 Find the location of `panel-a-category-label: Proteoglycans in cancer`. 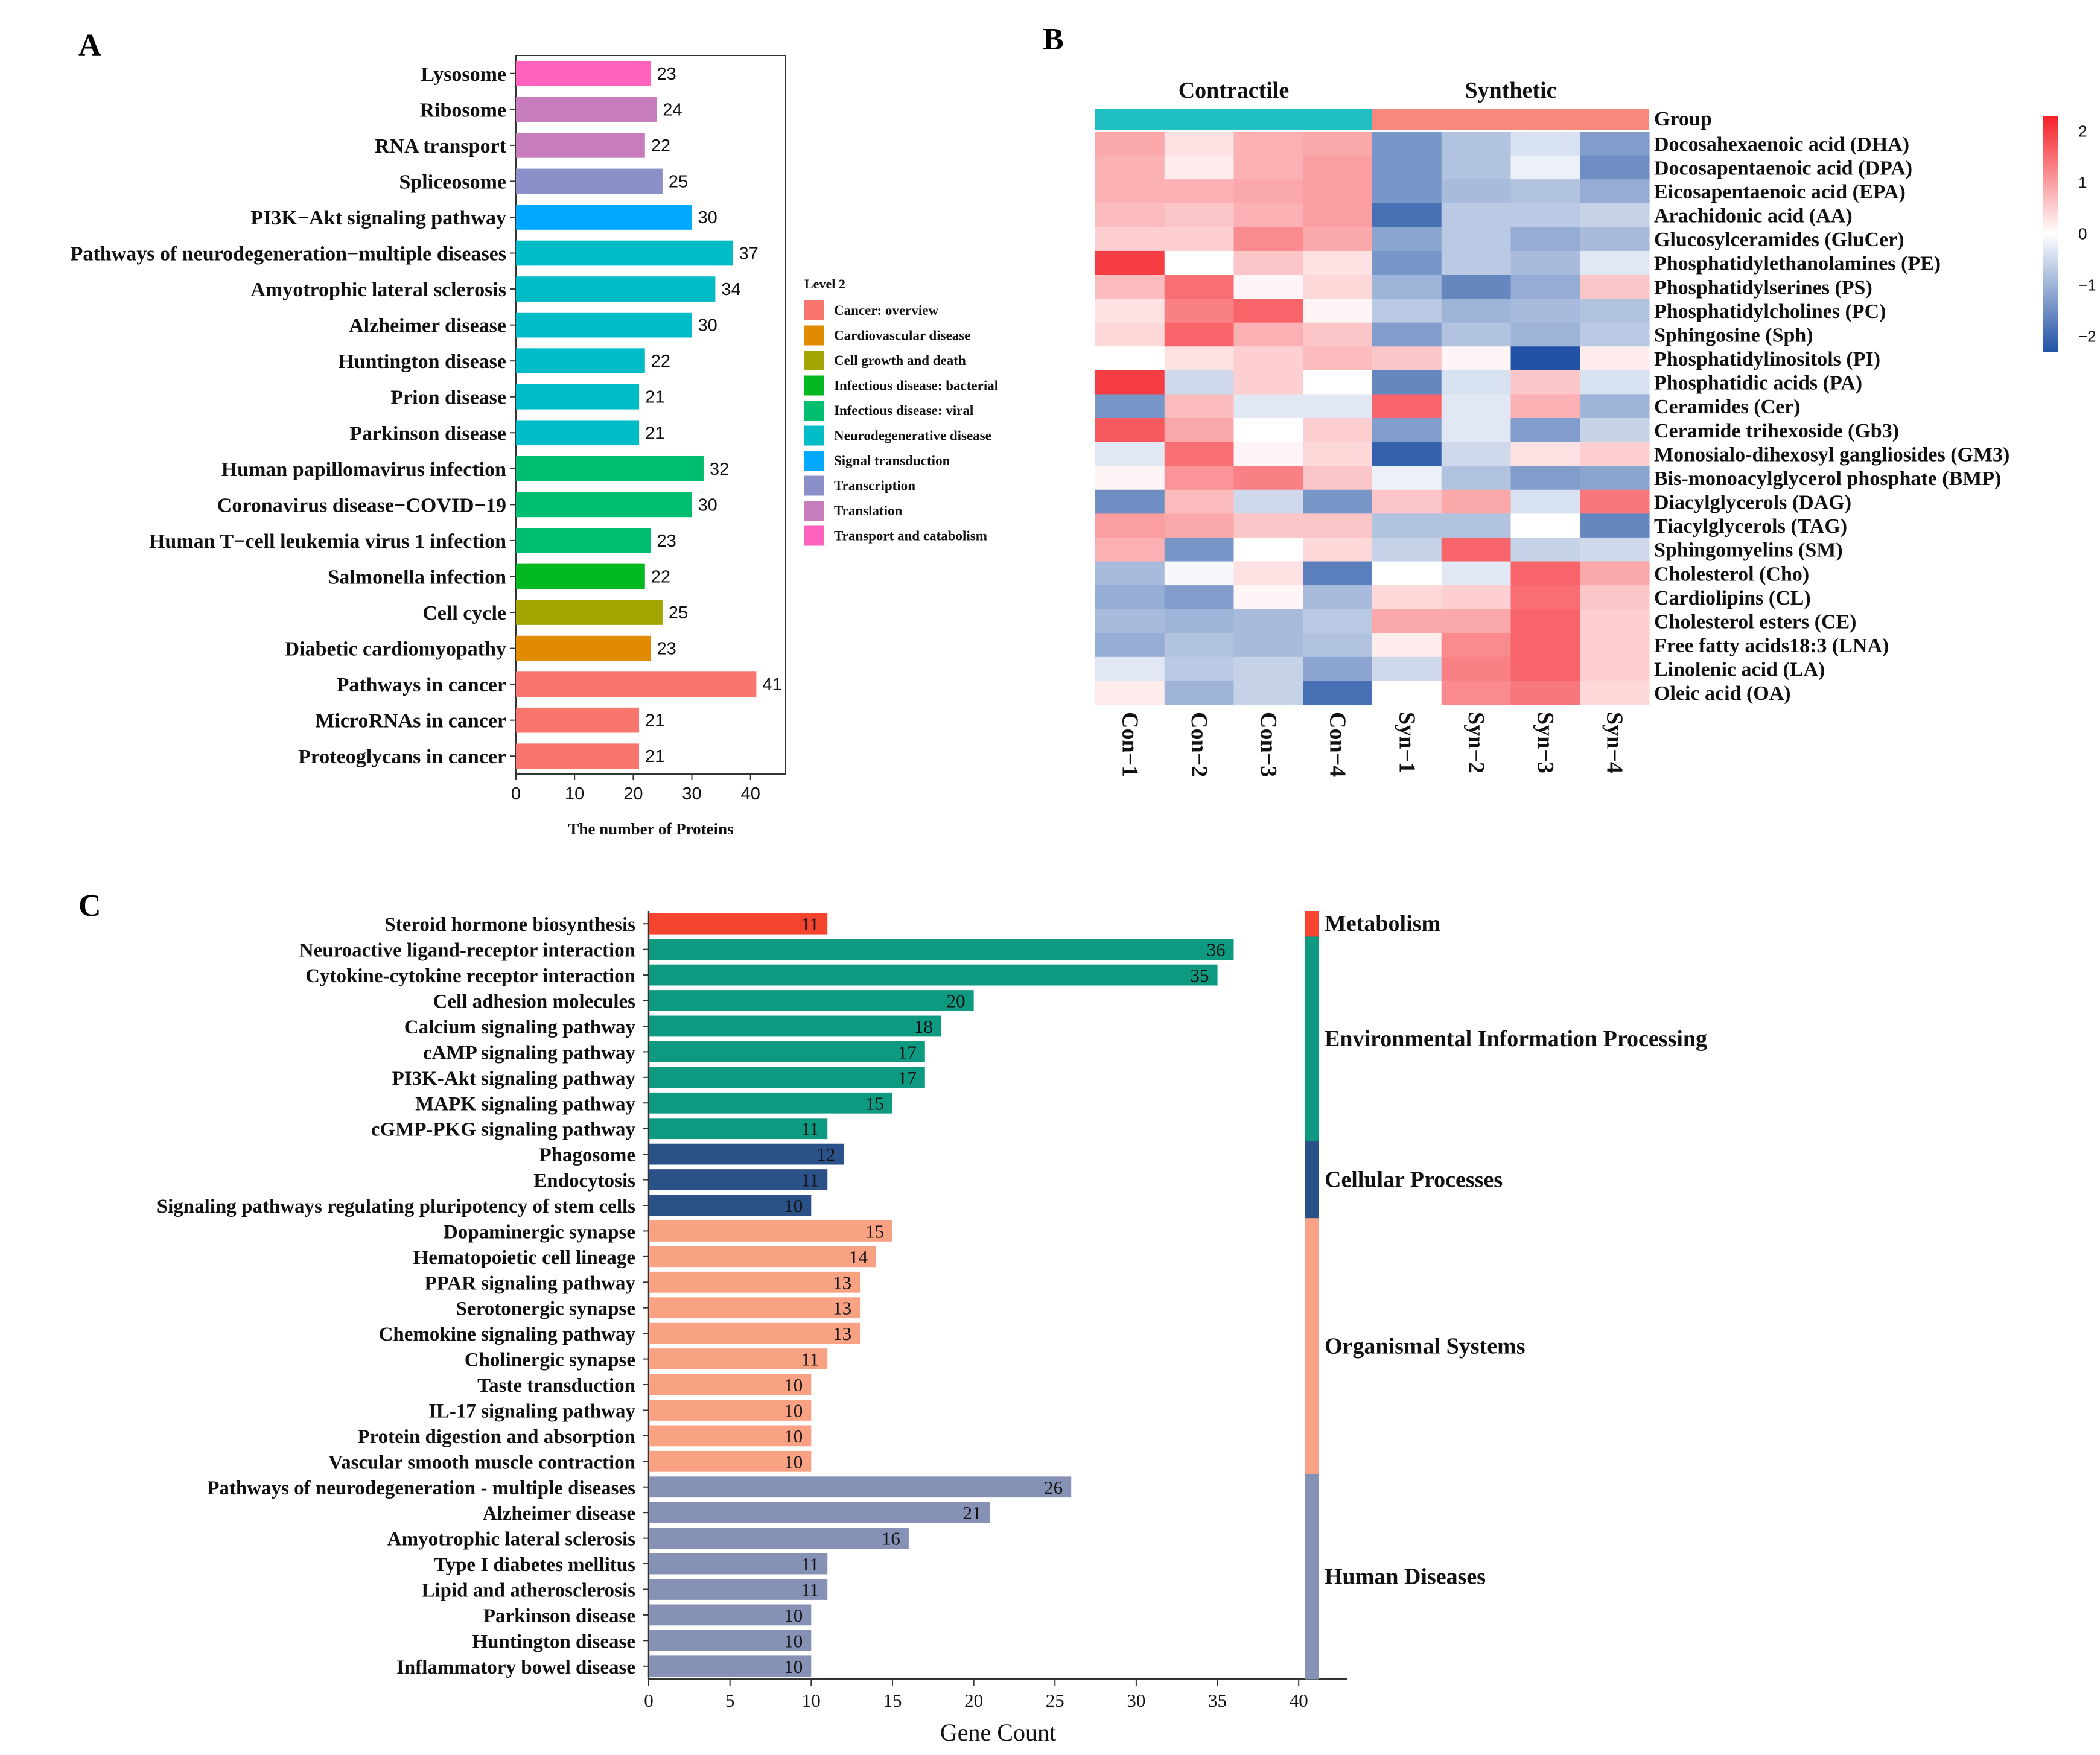

panel-a-category-label: Proteoglycans in cancer is located at coordinates (402, 757).